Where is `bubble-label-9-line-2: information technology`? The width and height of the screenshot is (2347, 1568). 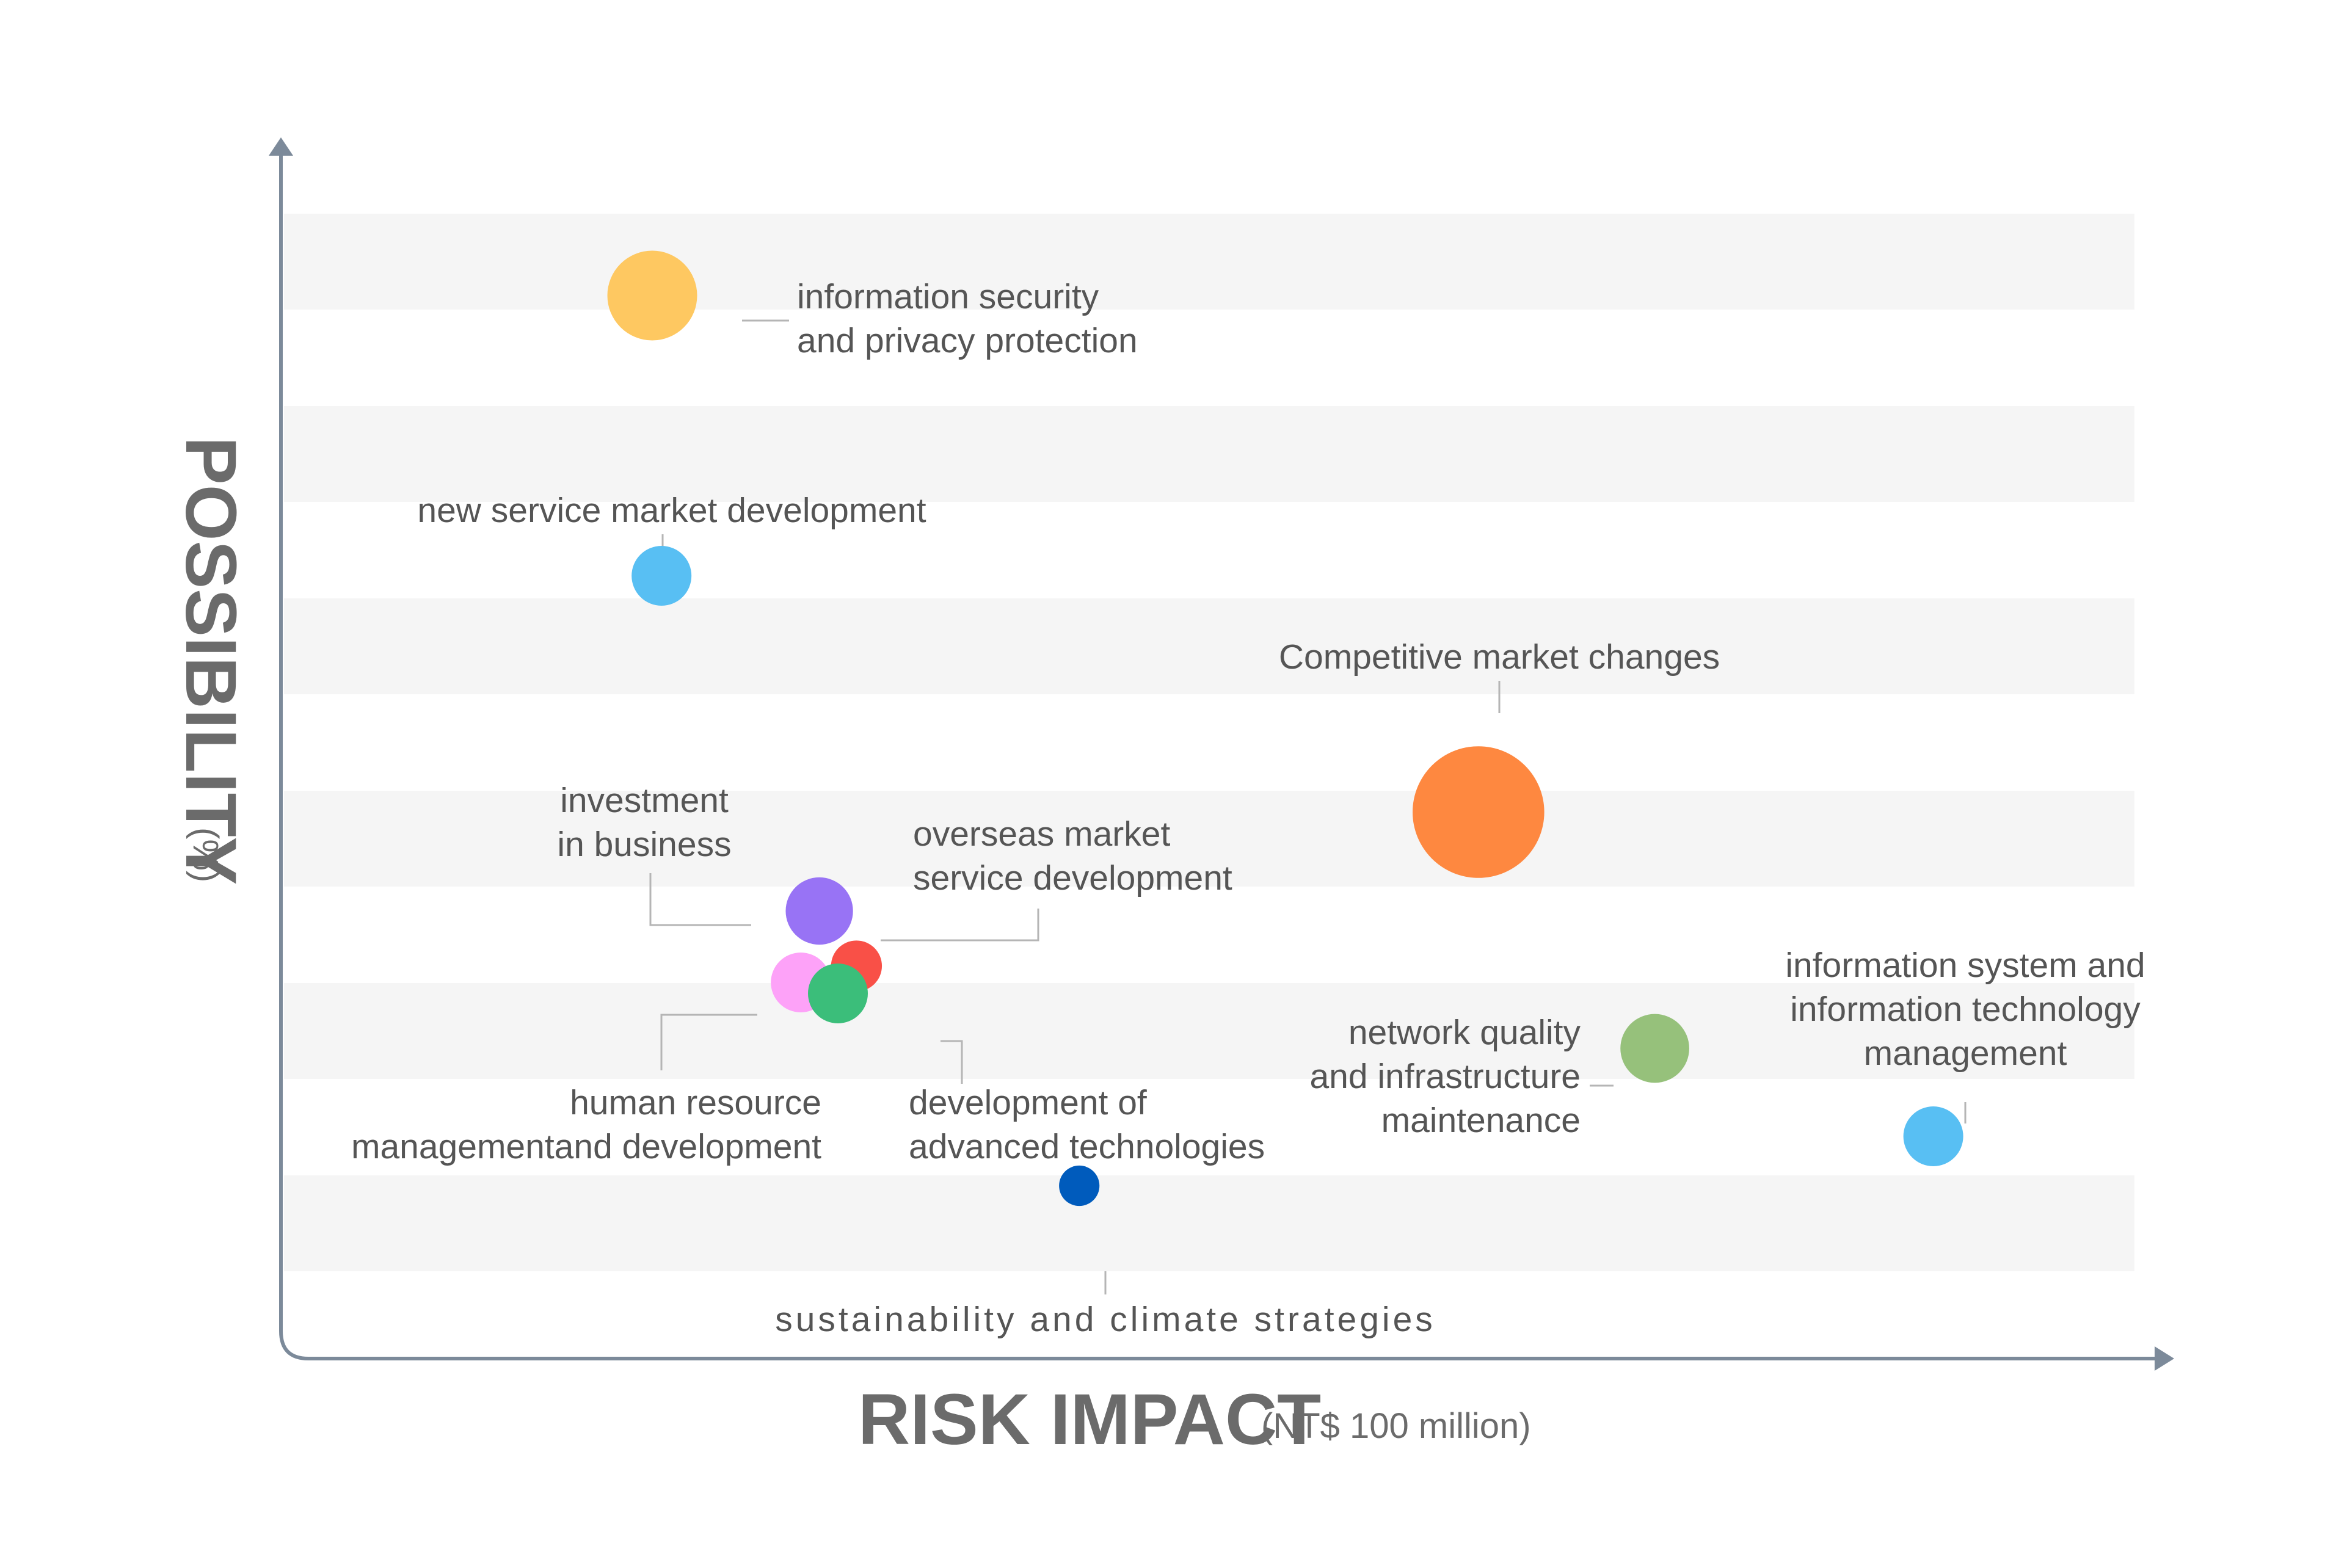
bubble-label-9-line-2: information technology is located at coordinates (1966, 1009).